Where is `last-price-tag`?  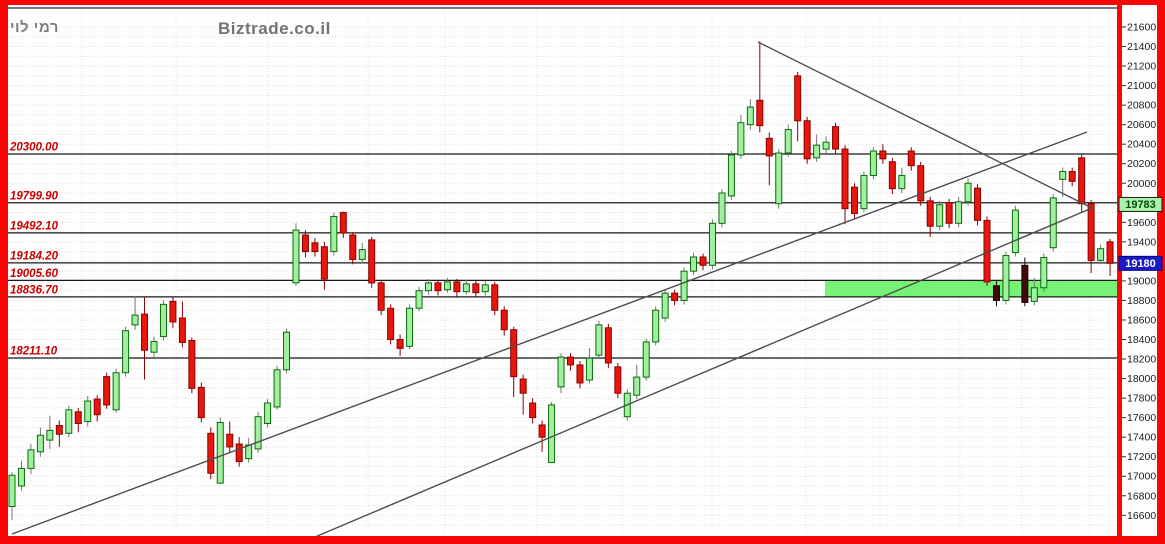 last-price-tag is located at coordinates (1140, 263).